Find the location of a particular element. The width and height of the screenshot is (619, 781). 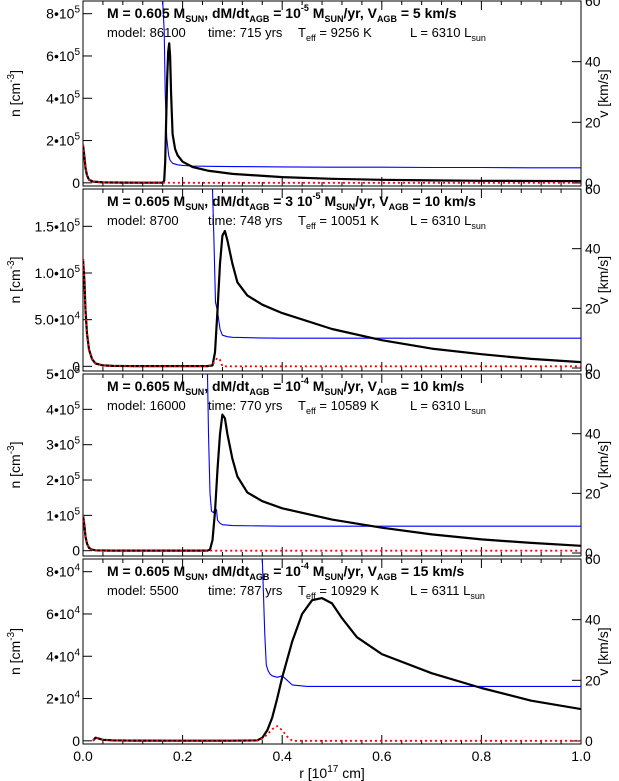

y-tick-mantissa: 1•10 is located at coordinates (60, 515).